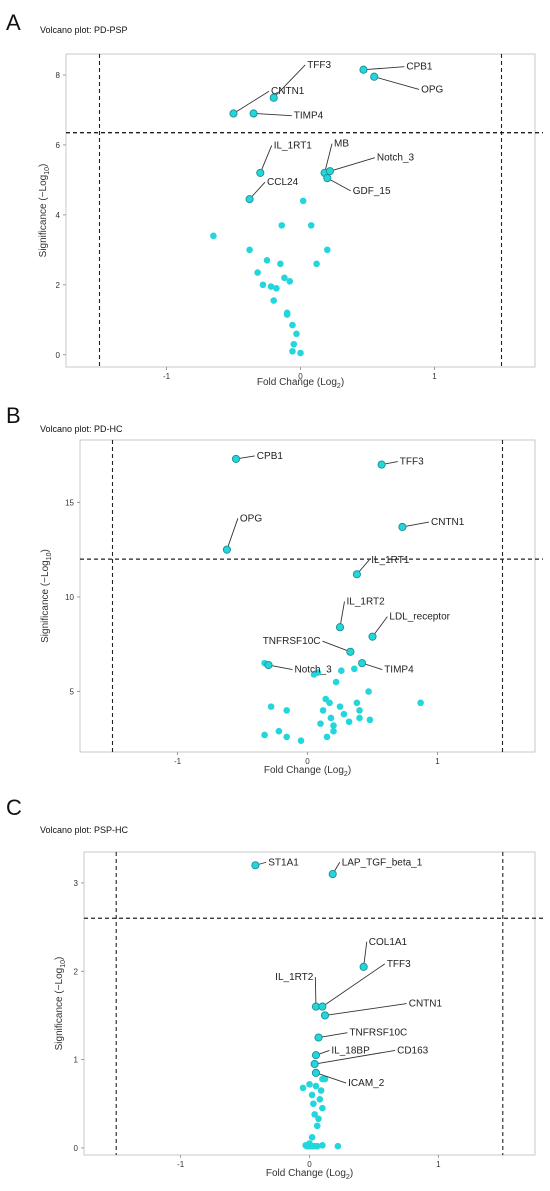  I want to click on gene-label: CCL24, so click(283, 182).